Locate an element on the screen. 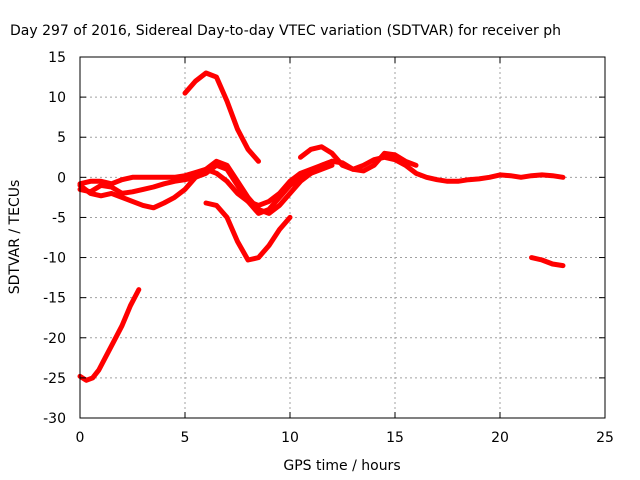 This screenshot has width=640, height=480. y-tick-label: -10 is located at coordinates (54, 259).